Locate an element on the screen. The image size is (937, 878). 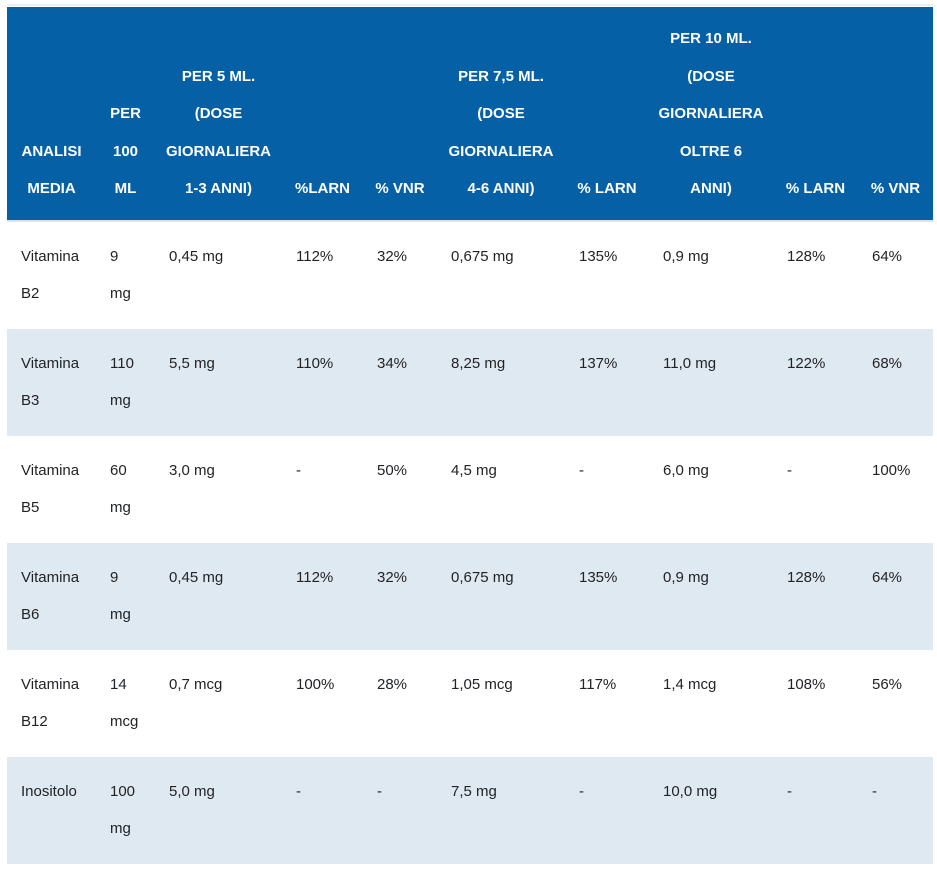
table-cell: Vitamina B3 is located at coordinates (50, 382).